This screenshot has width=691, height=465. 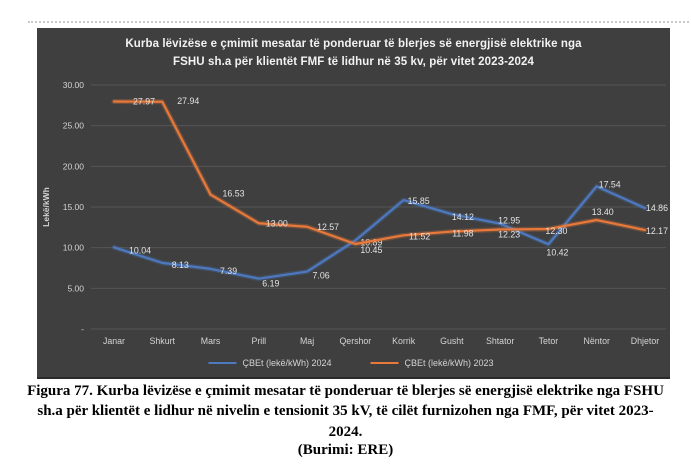 What do you see at coordinates (596, 341) in the screenshot?
I see `x-tick-label: Nëntor` at bounding box center [596, 341].